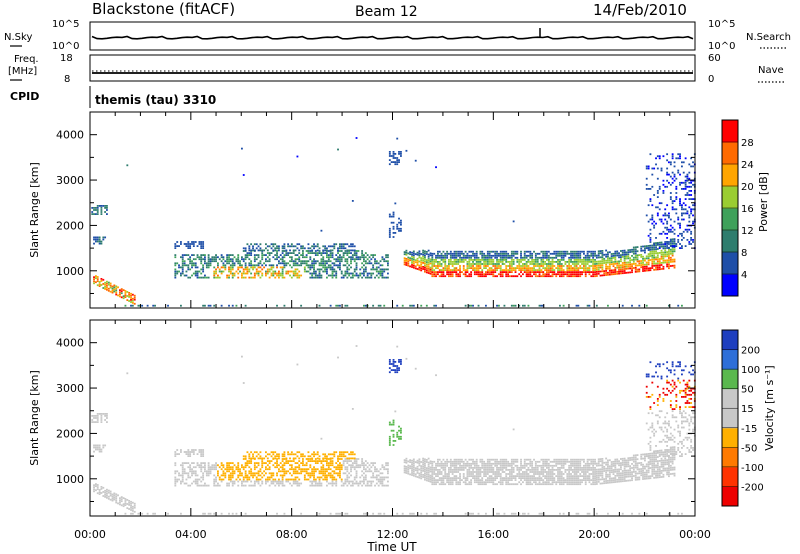  Describe the element at coordinates (26, 59) in the screenshot. I see `freq-left-label-1: Freq.` at that location.